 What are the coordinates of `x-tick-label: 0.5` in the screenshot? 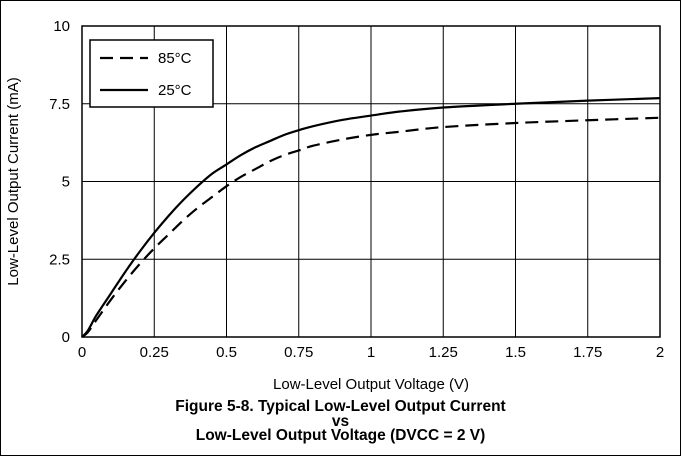 It's located at (226, 352).